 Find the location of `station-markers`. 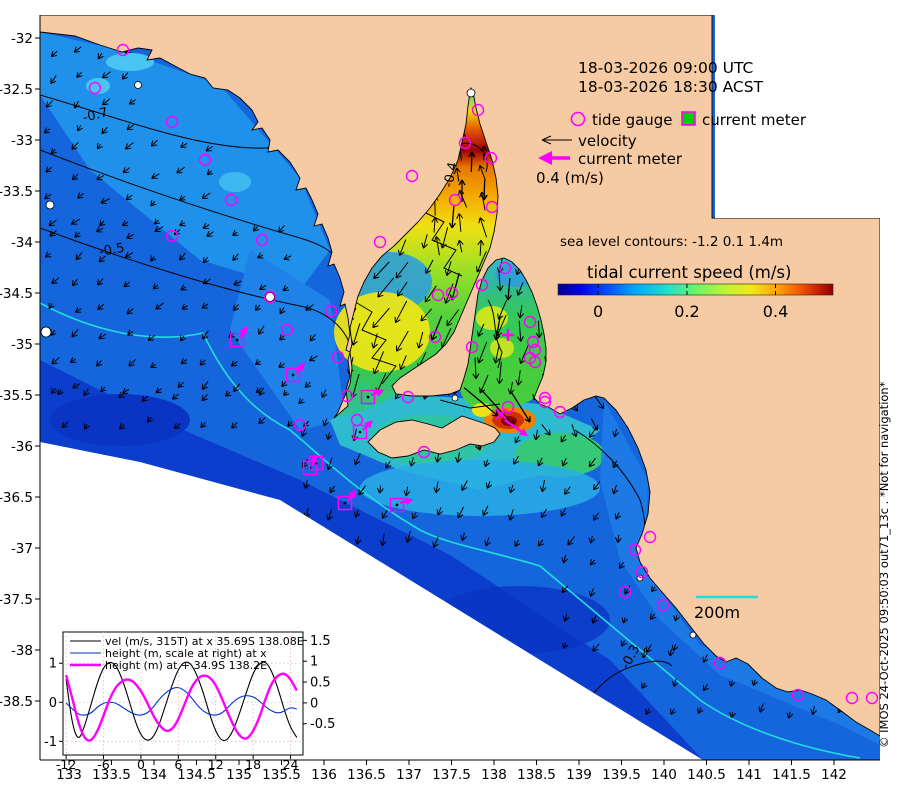

station-markers is located at coordinates (504, 374).